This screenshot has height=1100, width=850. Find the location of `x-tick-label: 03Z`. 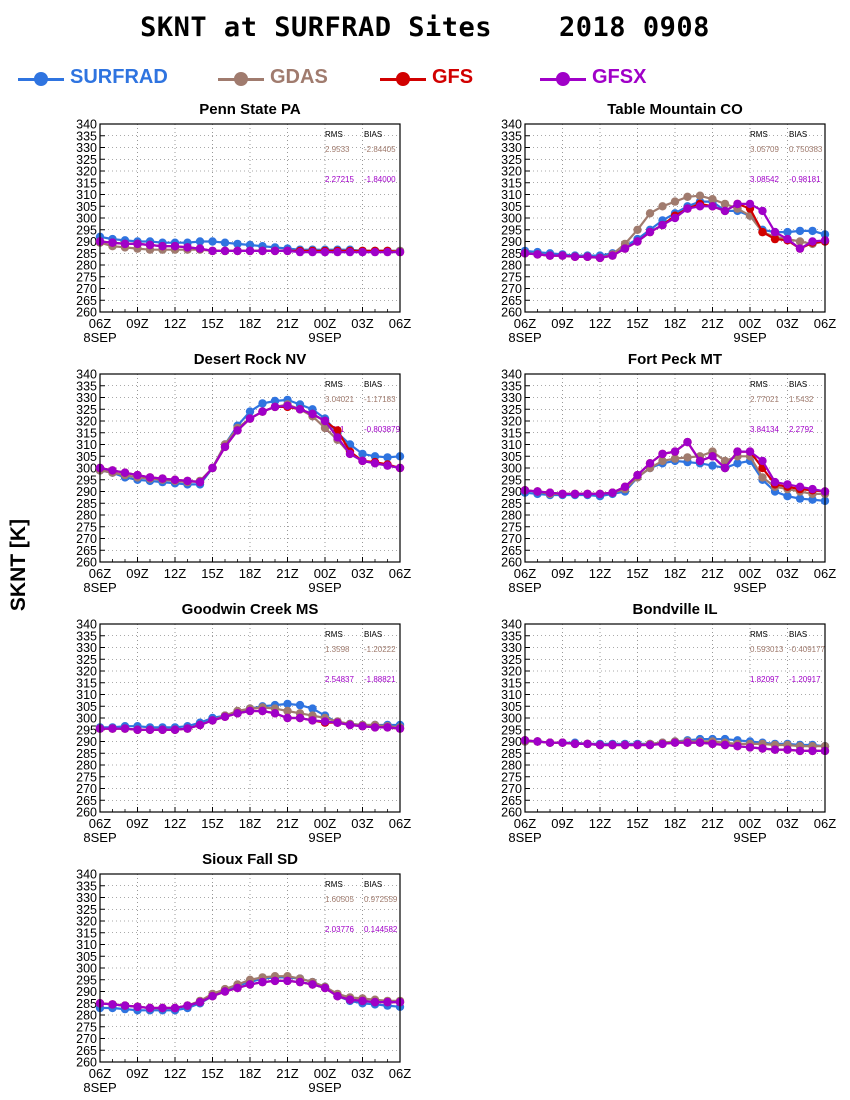

x-tick-label: 03Z is located at coordinates (787, 823).